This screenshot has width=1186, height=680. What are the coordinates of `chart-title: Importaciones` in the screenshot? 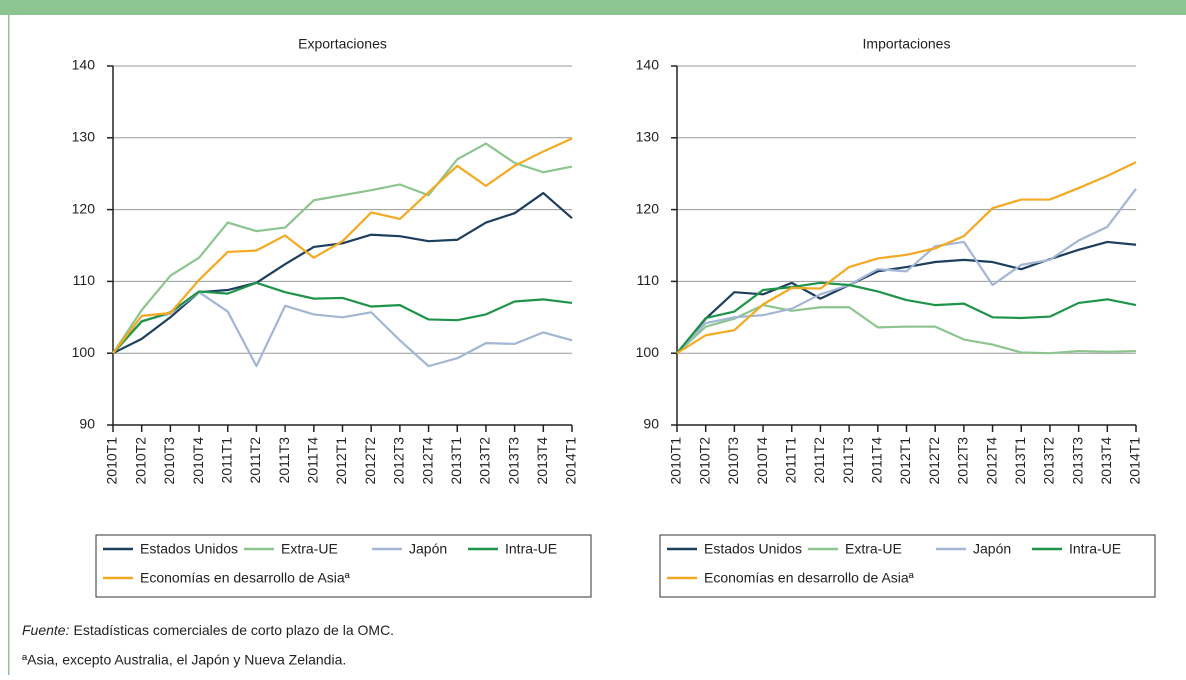 It's located at (907, 44).